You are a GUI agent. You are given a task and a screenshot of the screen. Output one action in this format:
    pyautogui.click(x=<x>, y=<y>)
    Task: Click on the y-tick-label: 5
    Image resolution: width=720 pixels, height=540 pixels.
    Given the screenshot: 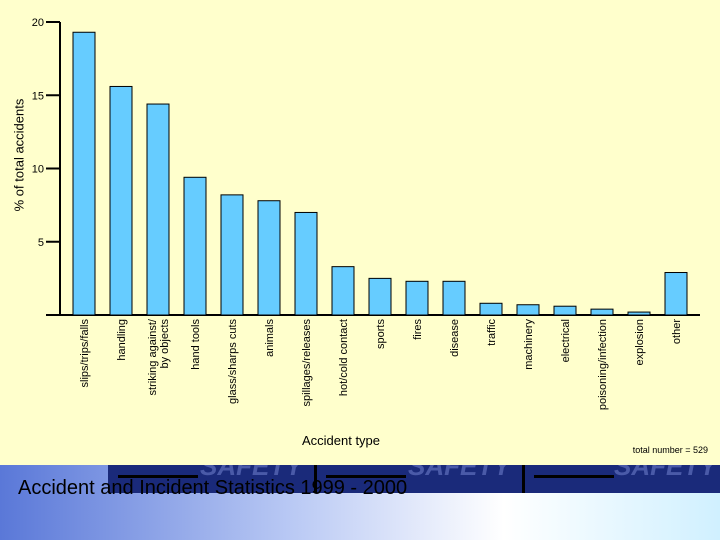 What is the action you would take?
    pyautogui.click(x=41, y=243)
    